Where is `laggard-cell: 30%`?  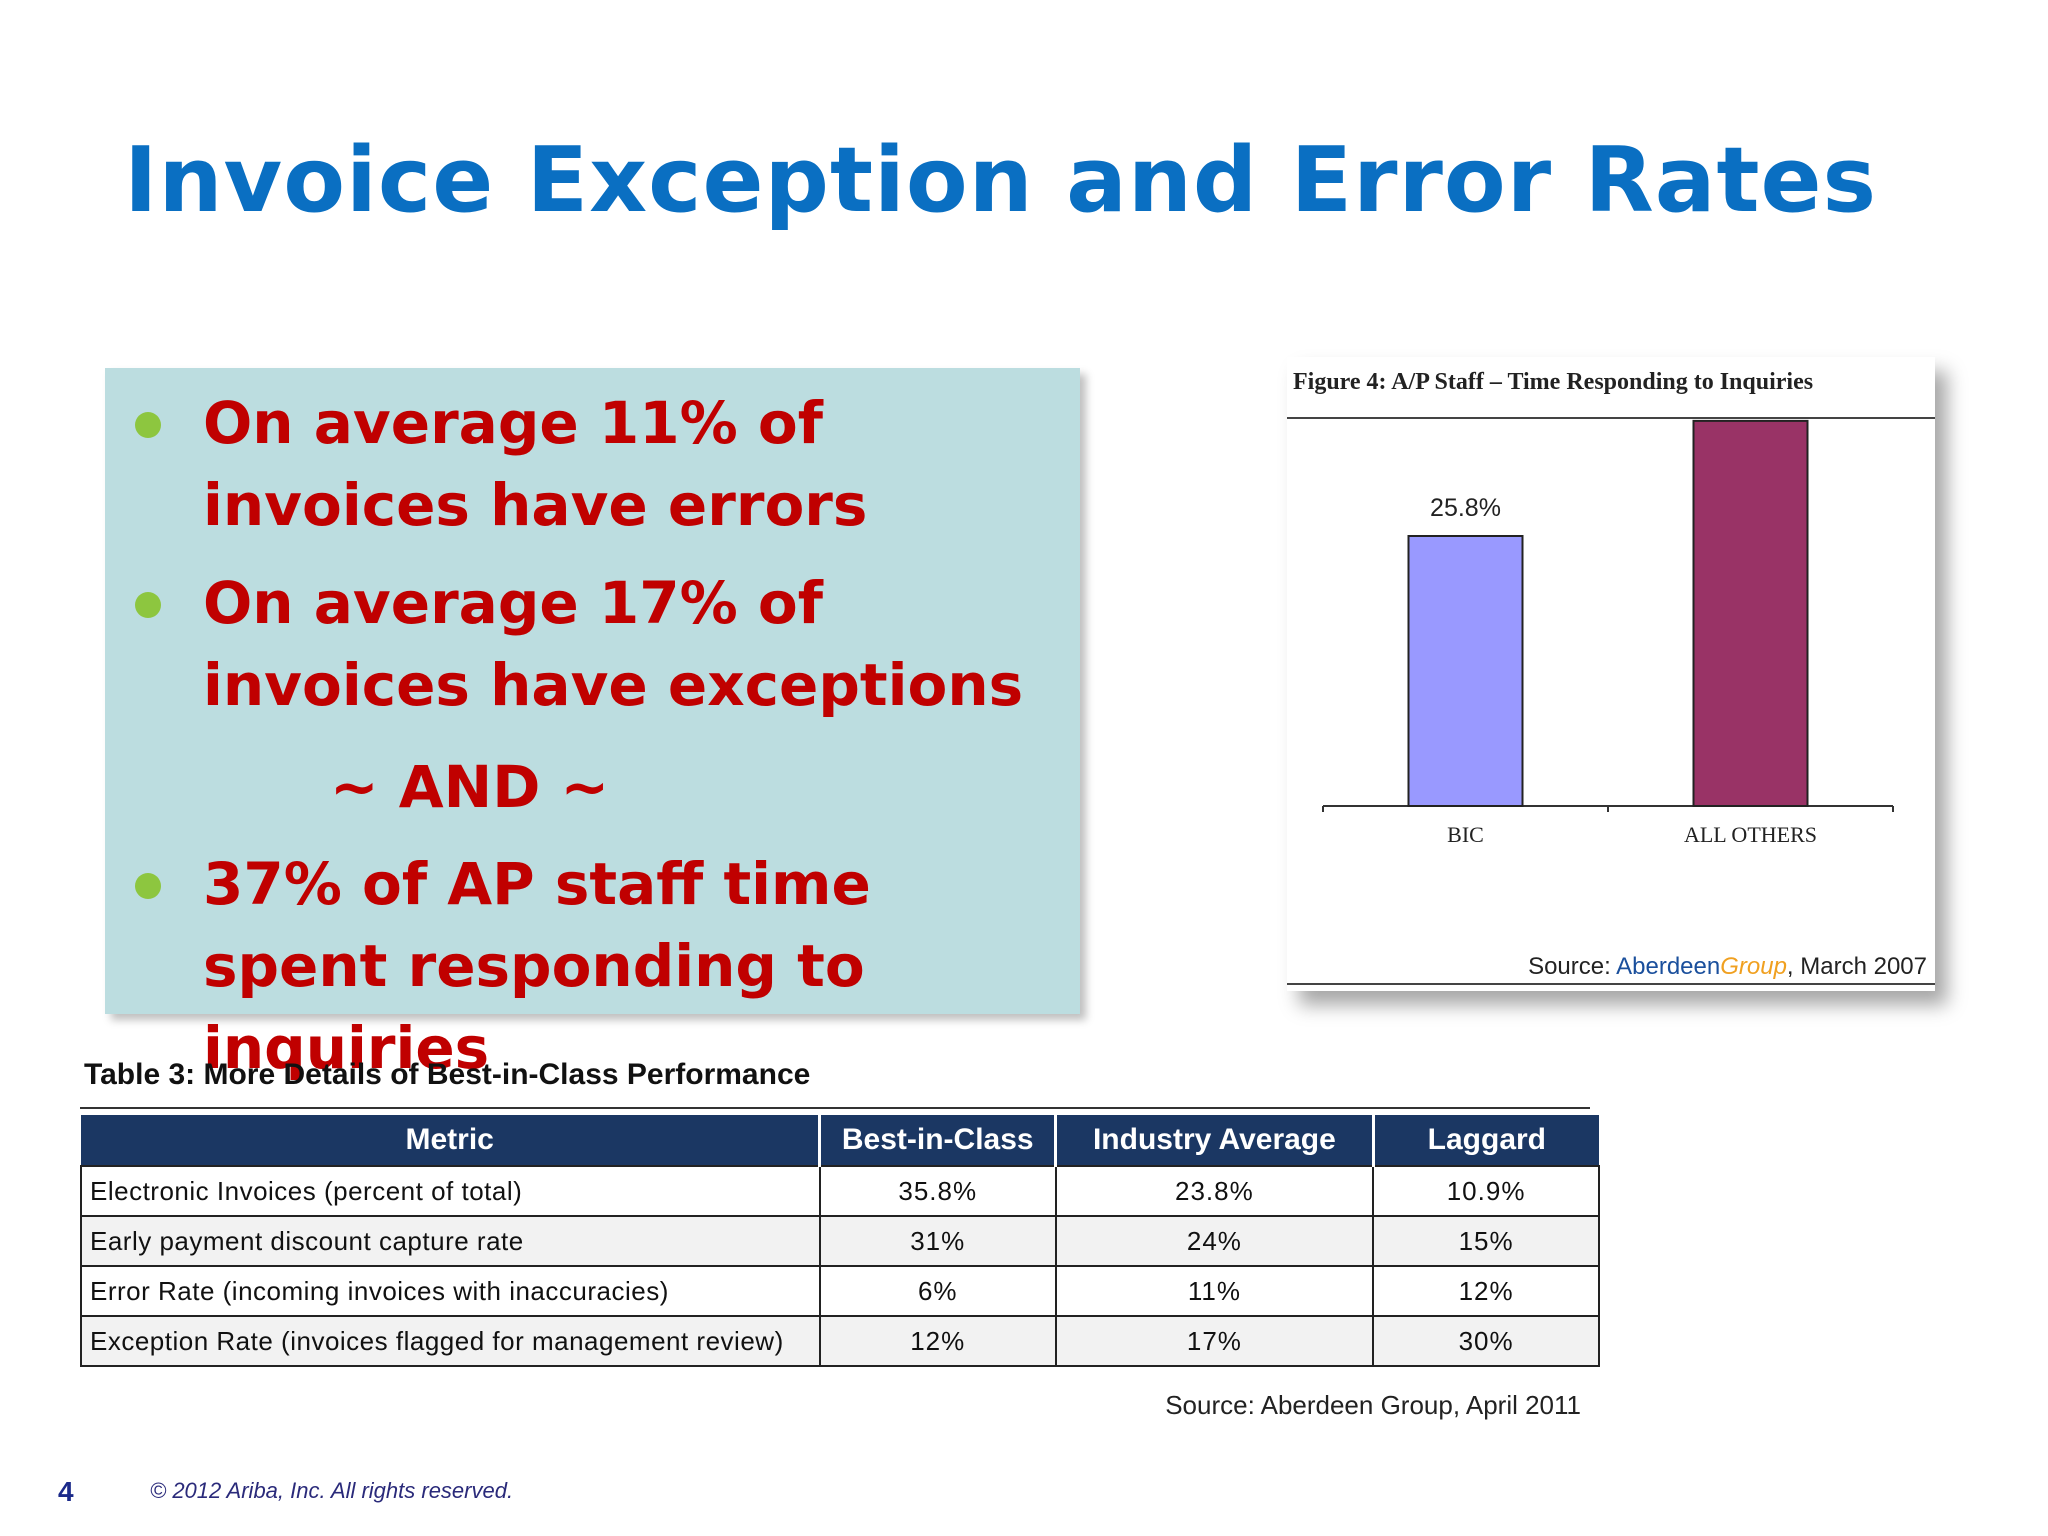
laggard-cell: 30% is located at coordinates (1486, 1341).